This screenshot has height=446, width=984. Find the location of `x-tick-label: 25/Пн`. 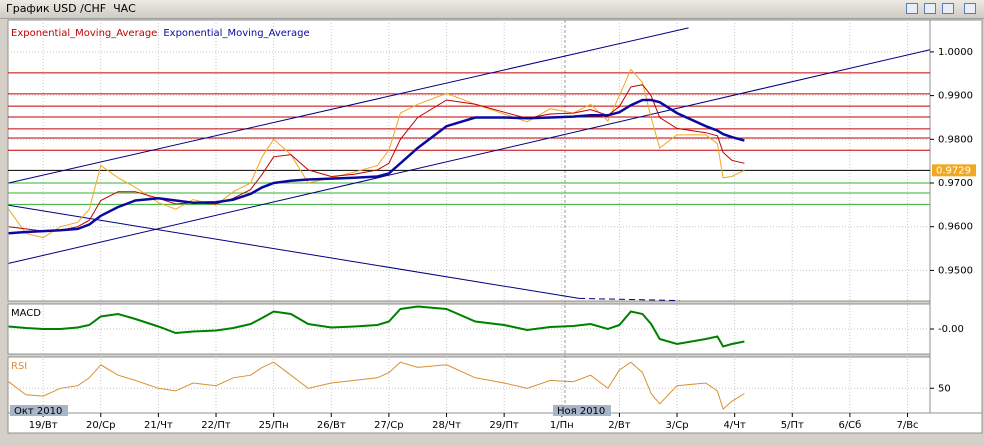

x-tick-label: 25/Пн is located at coordinates (274, 425).